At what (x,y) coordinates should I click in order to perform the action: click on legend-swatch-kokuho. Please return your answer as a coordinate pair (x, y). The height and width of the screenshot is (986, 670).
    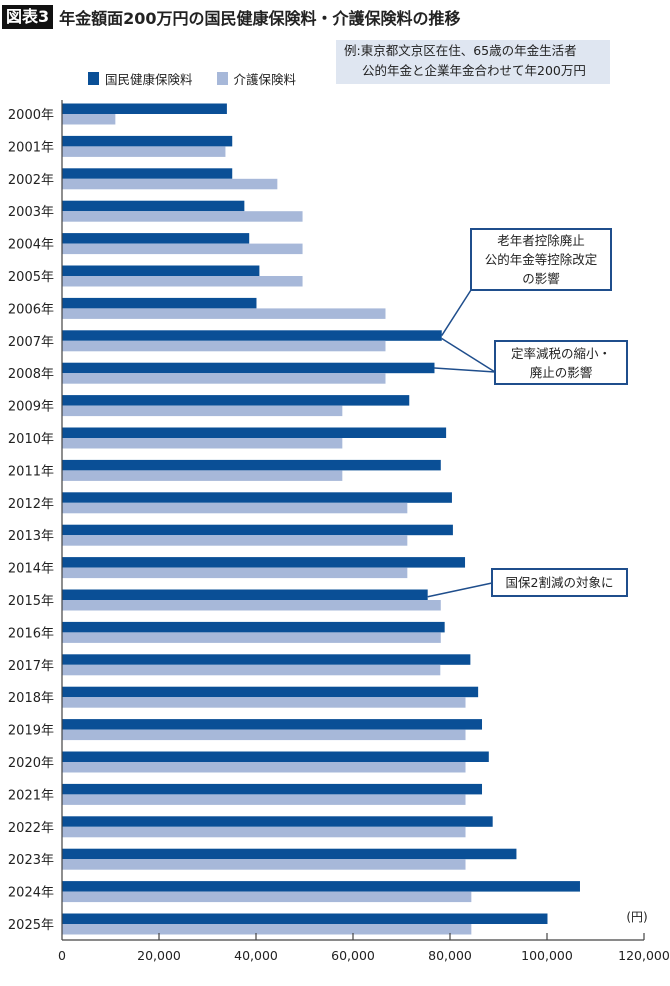
    Looking at the image, I should click on (93, 78).